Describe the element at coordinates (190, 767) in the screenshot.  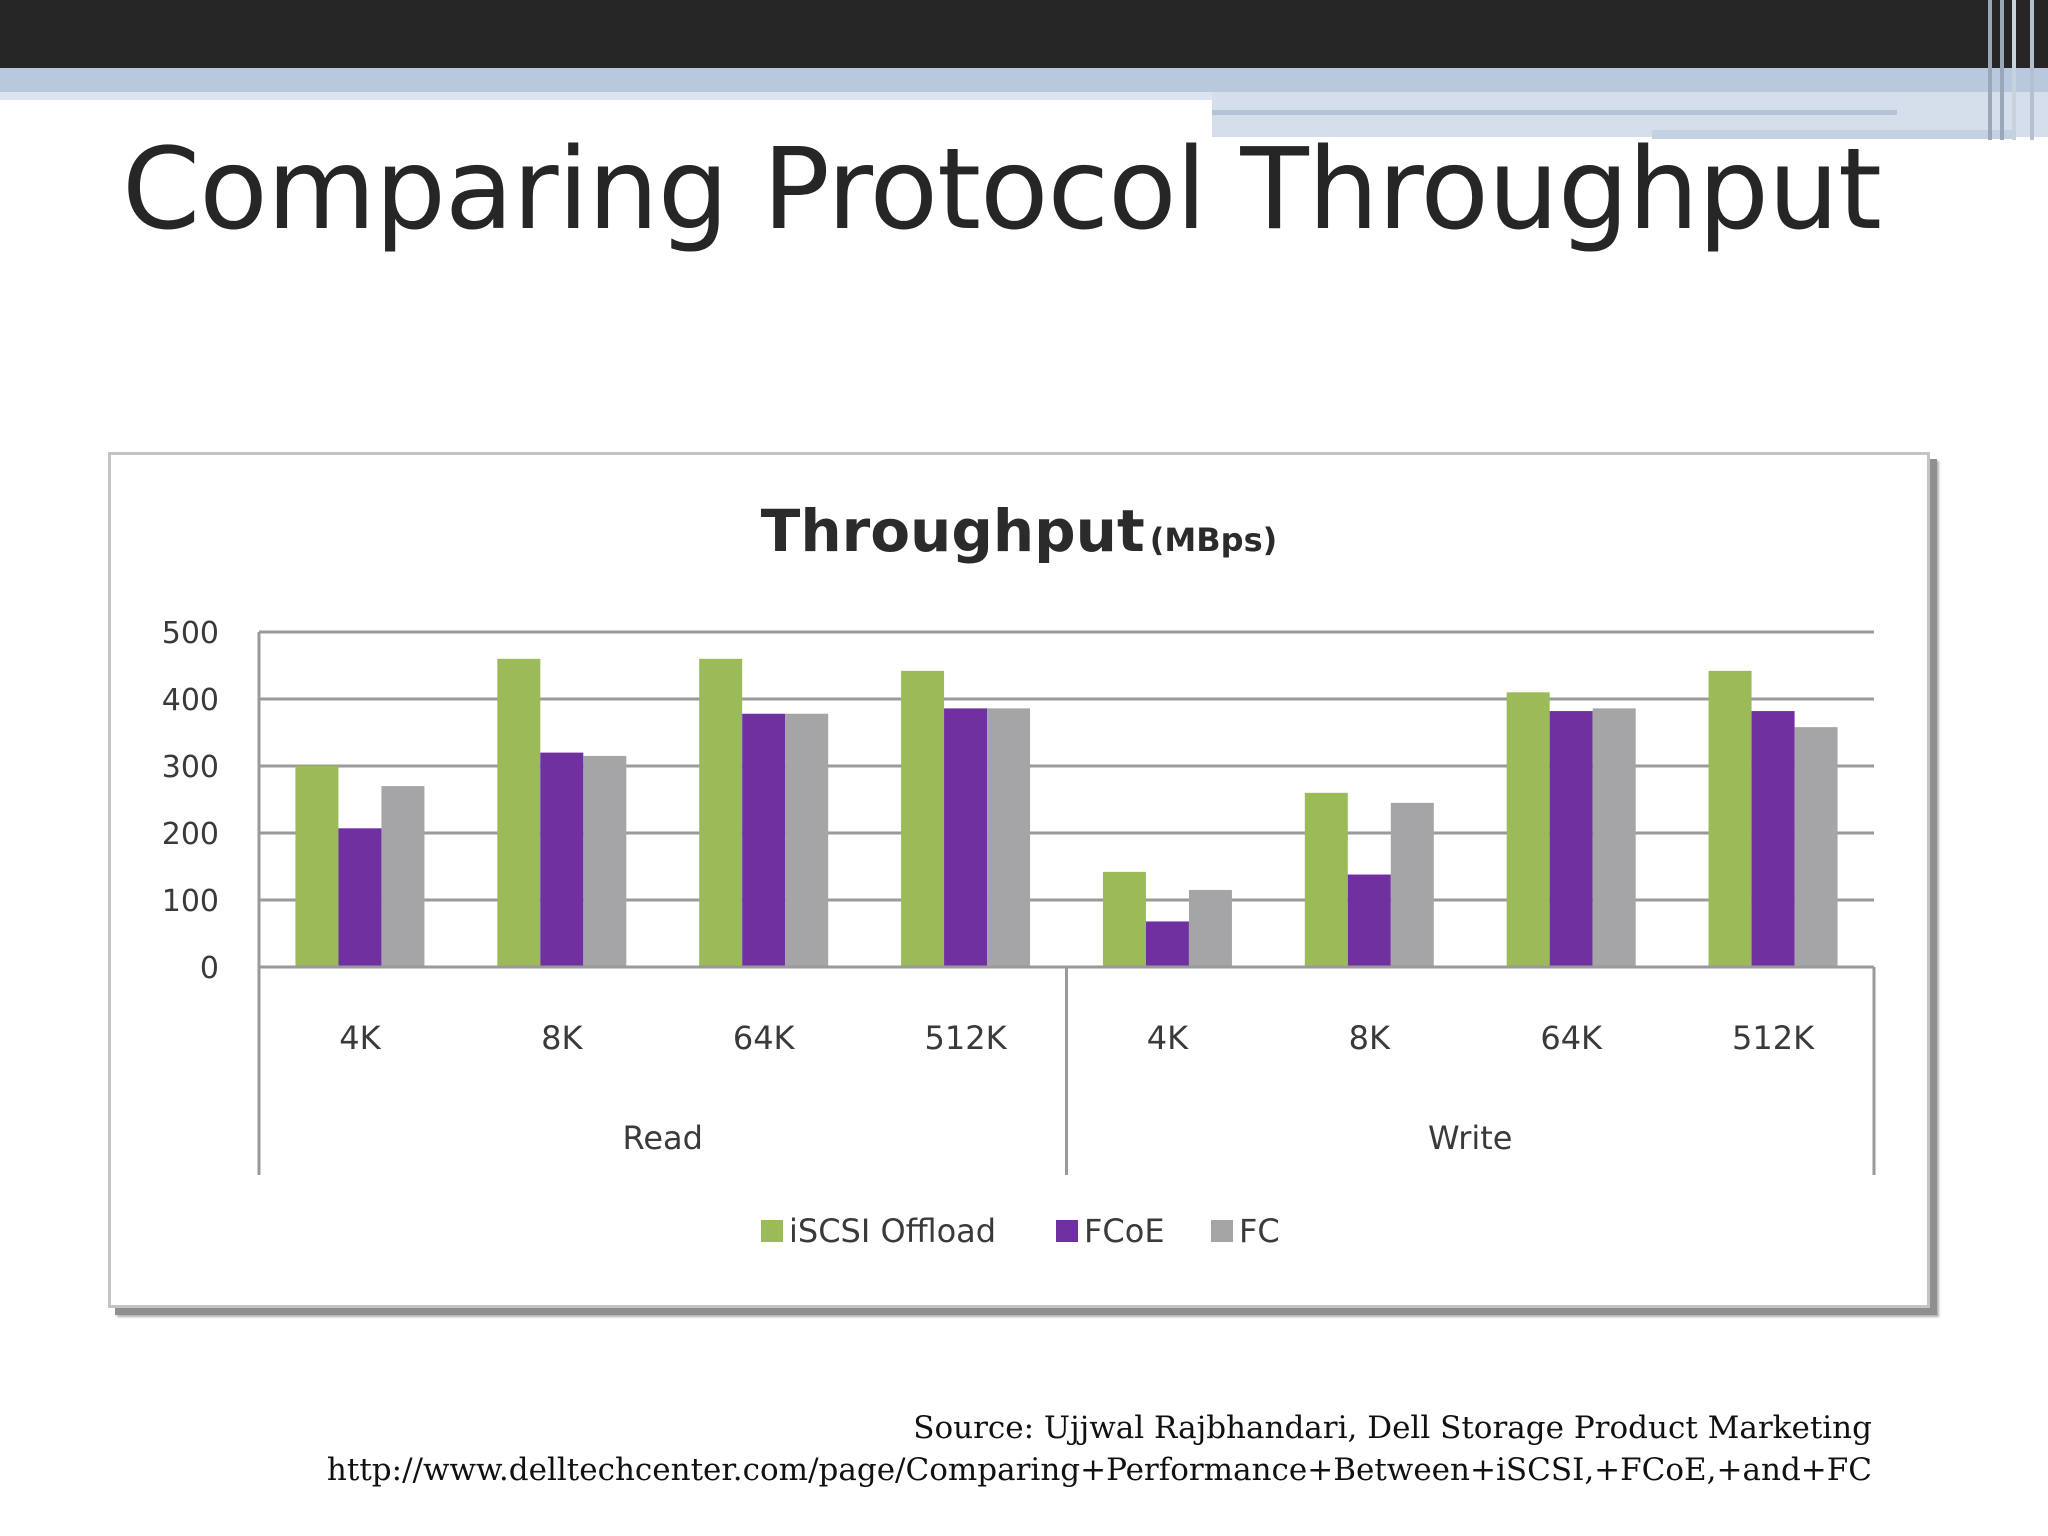
I see `y-tick-label: 300` at that location.